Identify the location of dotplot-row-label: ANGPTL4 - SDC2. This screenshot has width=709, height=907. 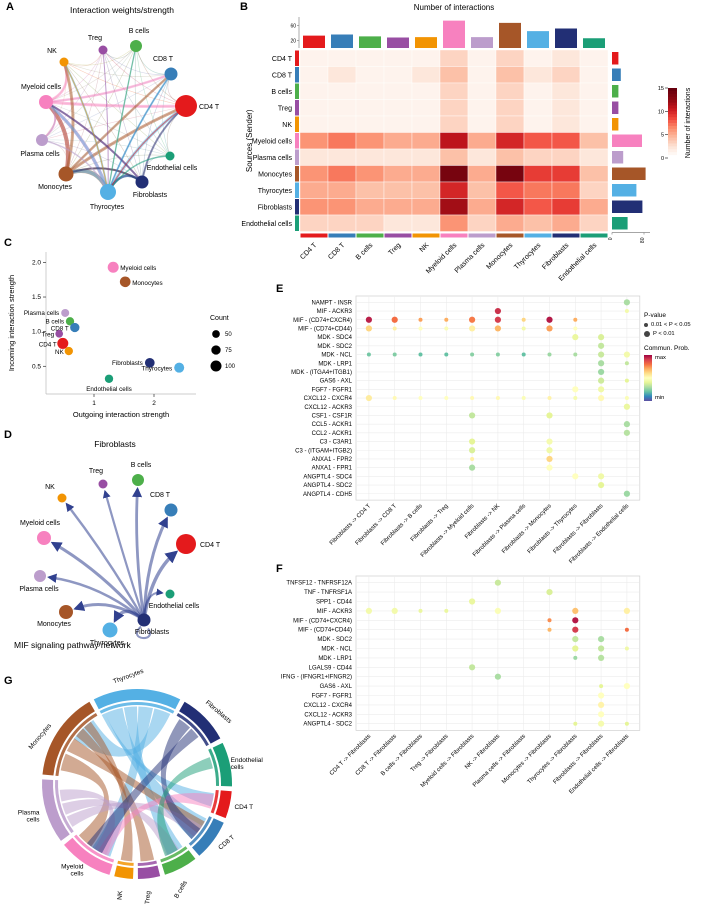
(327, 725).